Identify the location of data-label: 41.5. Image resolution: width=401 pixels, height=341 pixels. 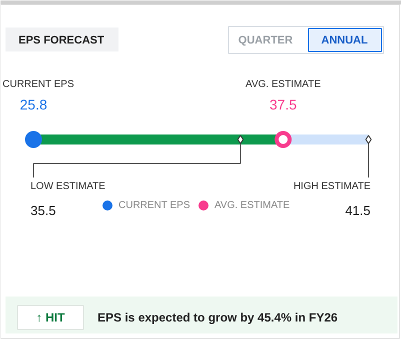
(358, 210).